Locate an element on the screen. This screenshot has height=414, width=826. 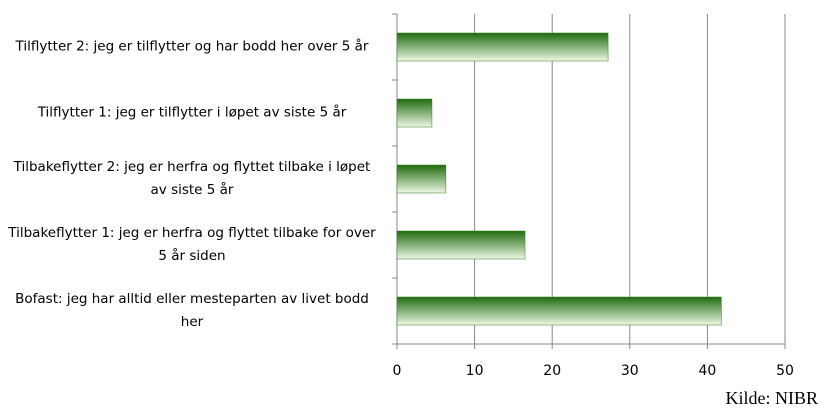
x-tick-label: 40 is located at coordinates (707, 371).